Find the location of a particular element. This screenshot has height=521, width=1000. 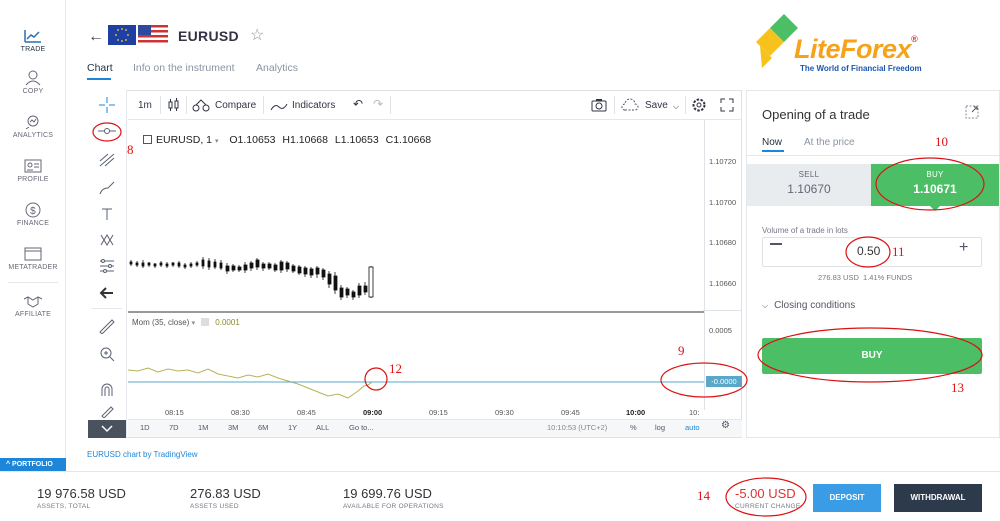

tab-at-price: At the price is located at coordinates (829, 142).